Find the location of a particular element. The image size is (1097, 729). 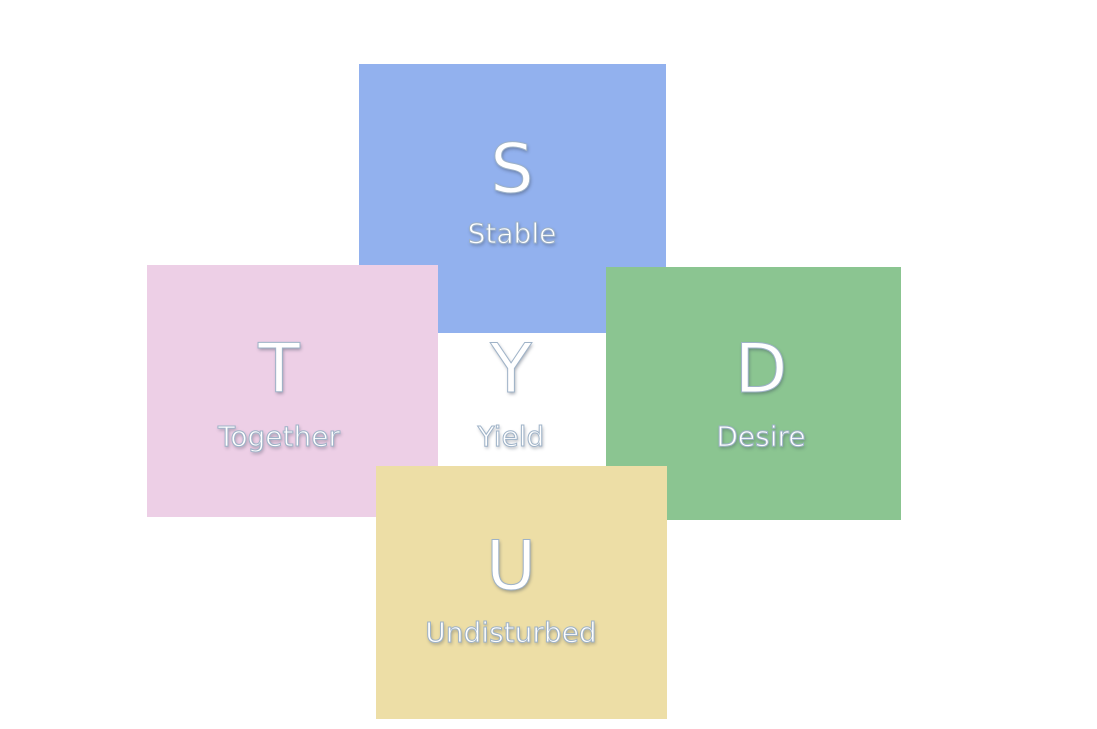

yield-word: Yield is located at coordinates (511, 436).